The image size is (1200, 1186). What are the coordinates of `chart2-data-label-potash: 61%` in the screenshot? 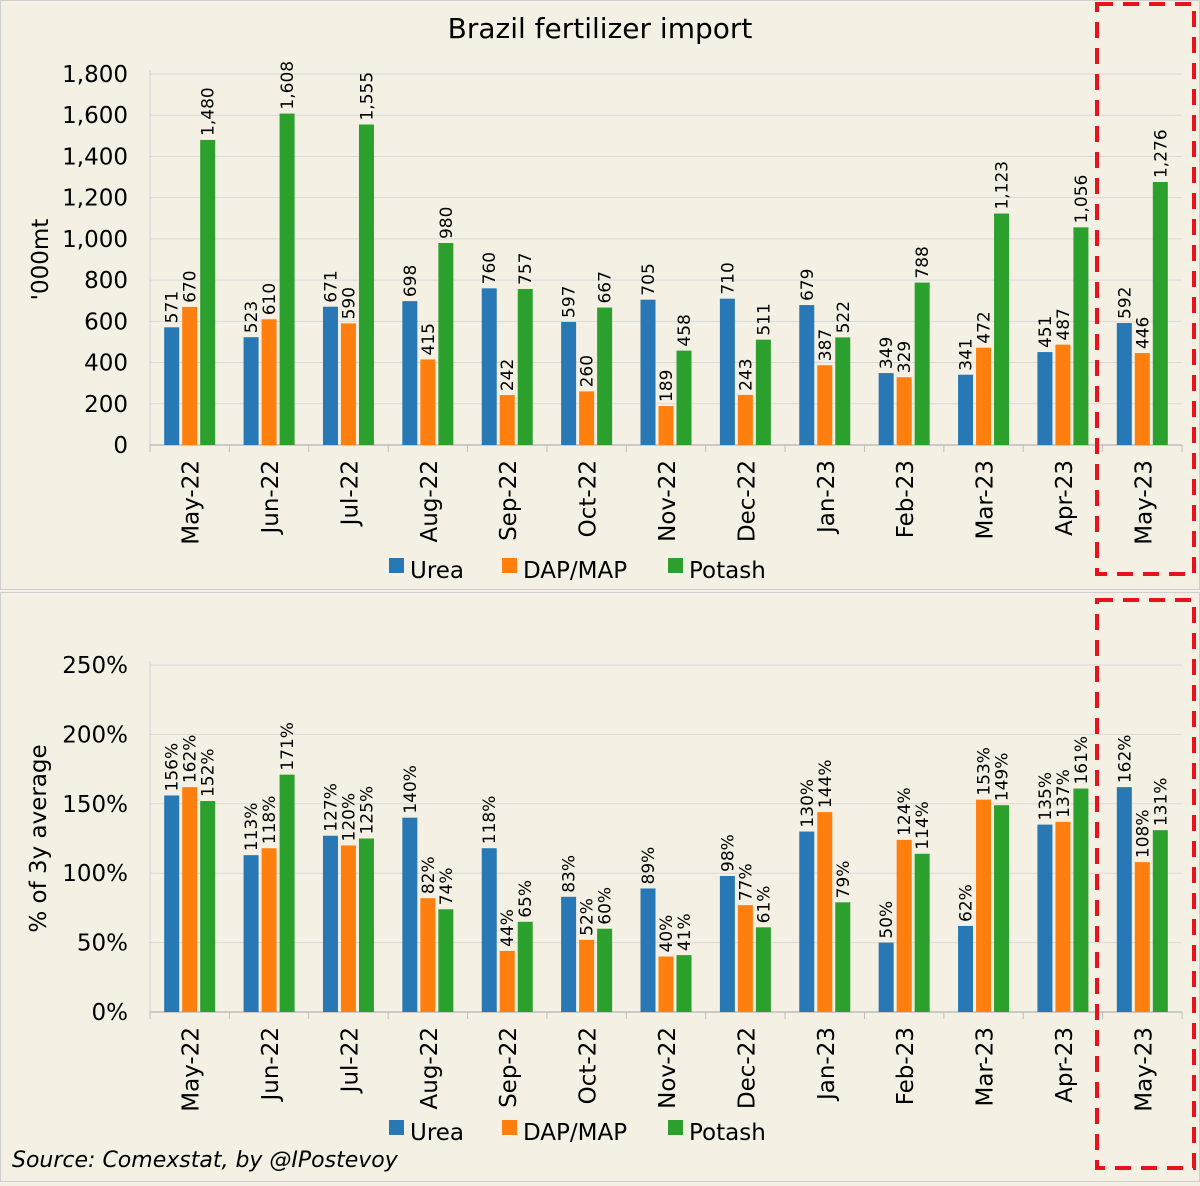 It's located at (764, 905).